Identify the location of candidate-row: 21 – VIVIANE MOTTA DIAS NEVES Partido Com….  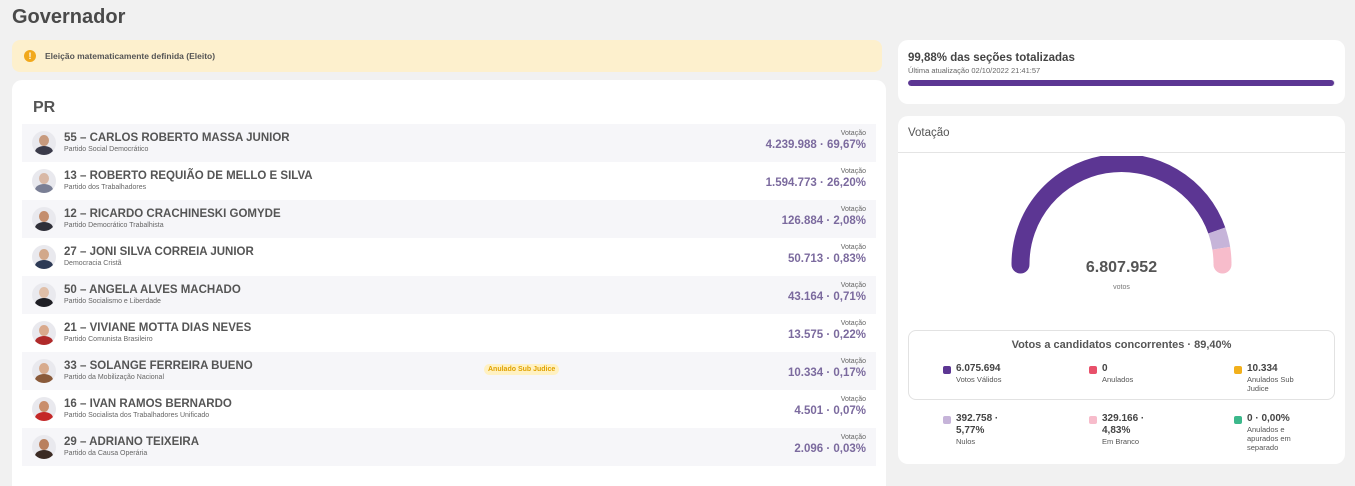
(449, 333).